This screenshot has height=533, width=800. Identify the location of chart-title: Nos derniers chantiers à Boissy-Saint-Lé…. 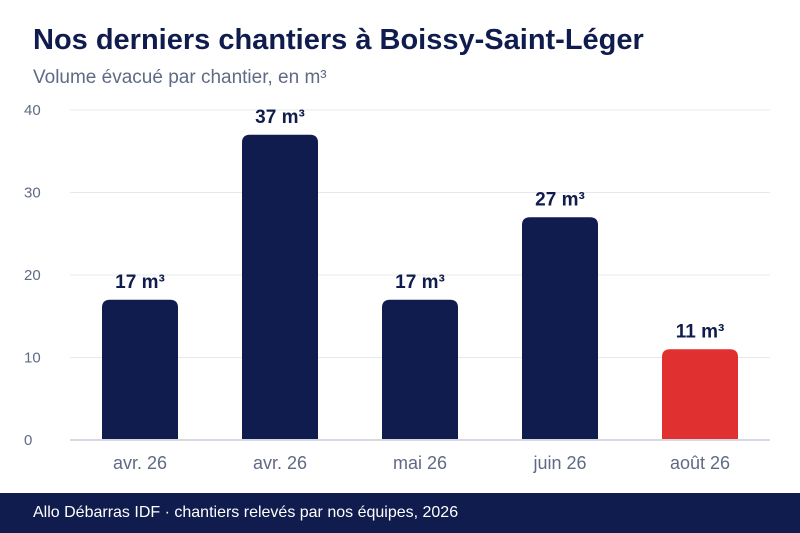
(338, 40).